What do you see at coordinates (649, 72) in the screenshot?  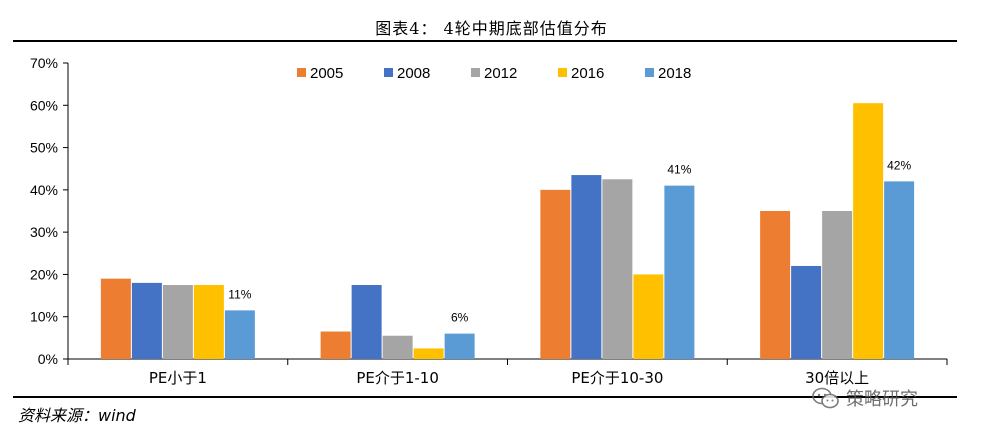 I see `legend-swatch-2018` at bounding box center [649, 72].